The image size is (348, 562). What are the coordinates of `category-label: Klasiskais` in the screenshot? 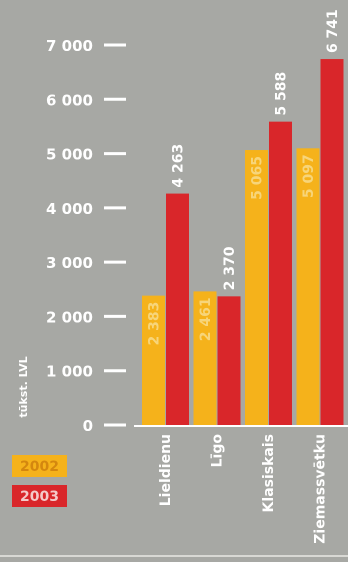 It's located at (269, 473).